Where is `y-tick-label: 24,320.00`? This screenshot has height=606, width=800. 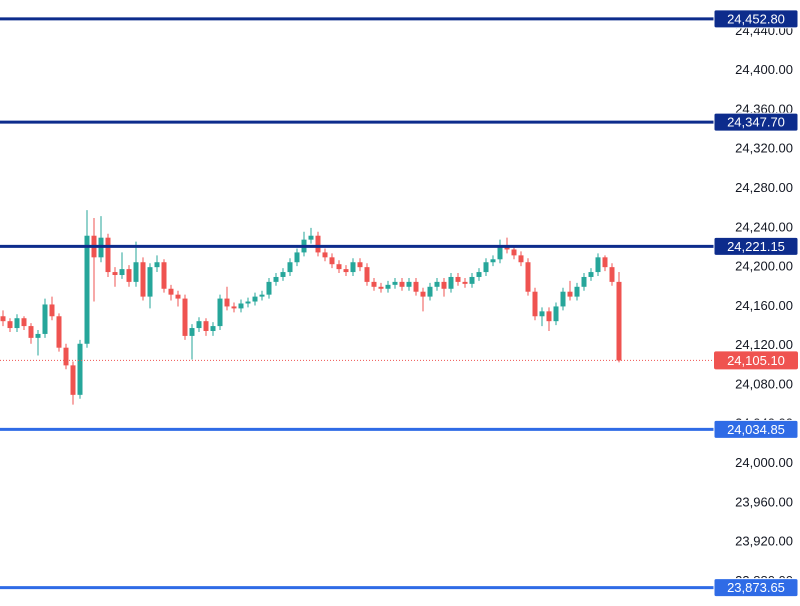
y-tick-label: 24,320.00 is located at coordinates (764, 148).